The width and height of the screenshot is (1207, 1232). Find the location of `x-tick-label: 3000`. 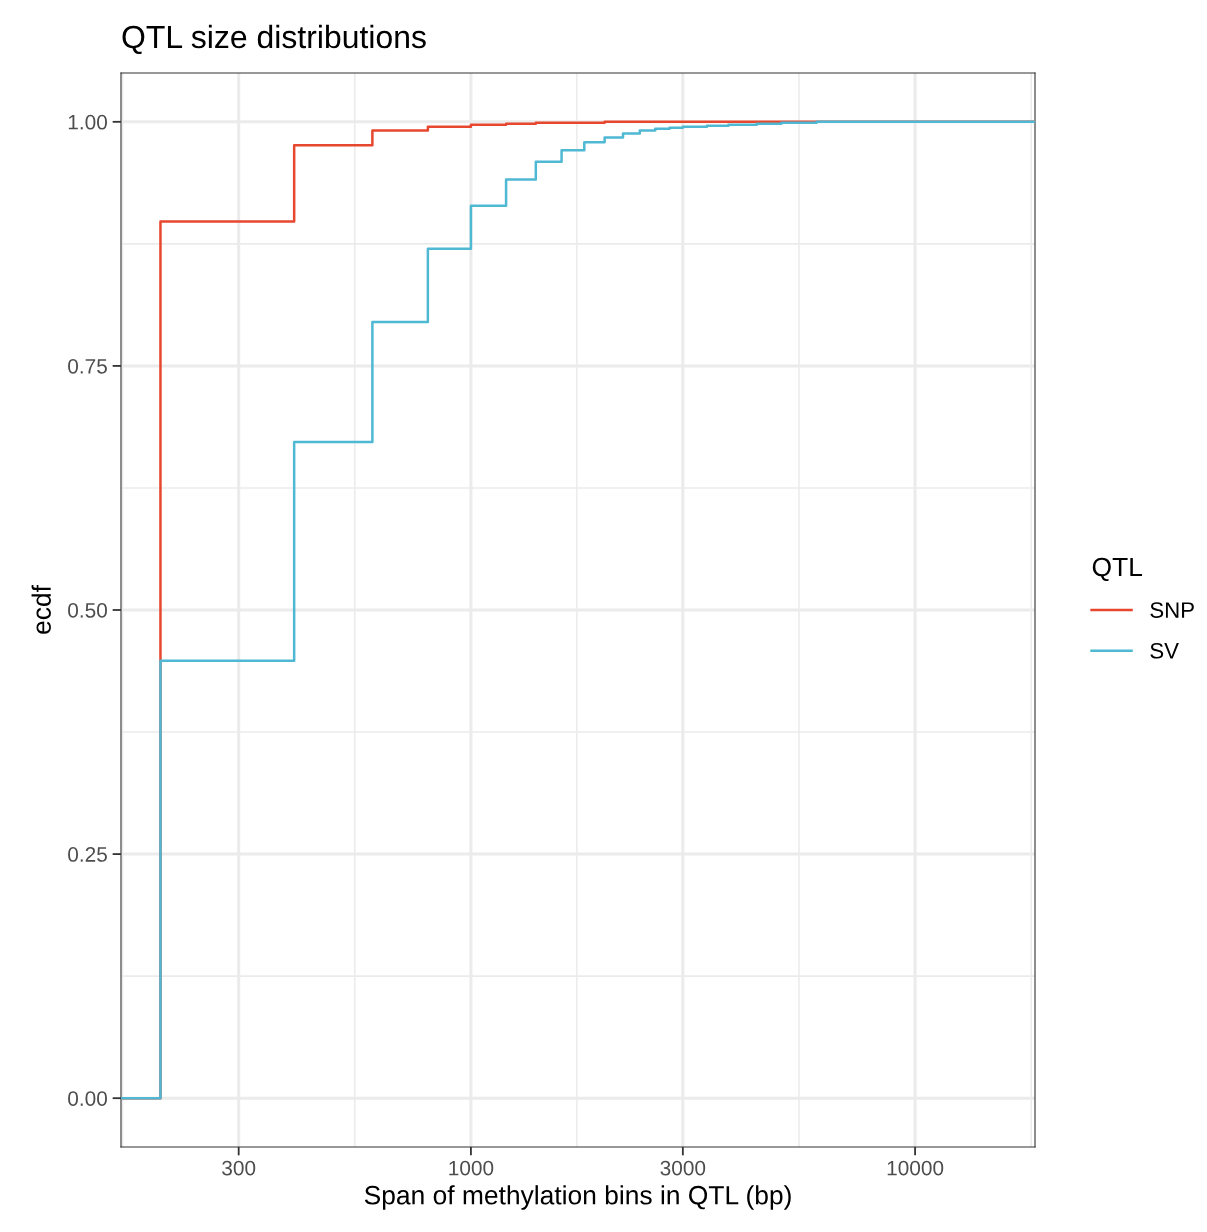

x-tick-label: 3000 is located at coordinates (683, 1168).